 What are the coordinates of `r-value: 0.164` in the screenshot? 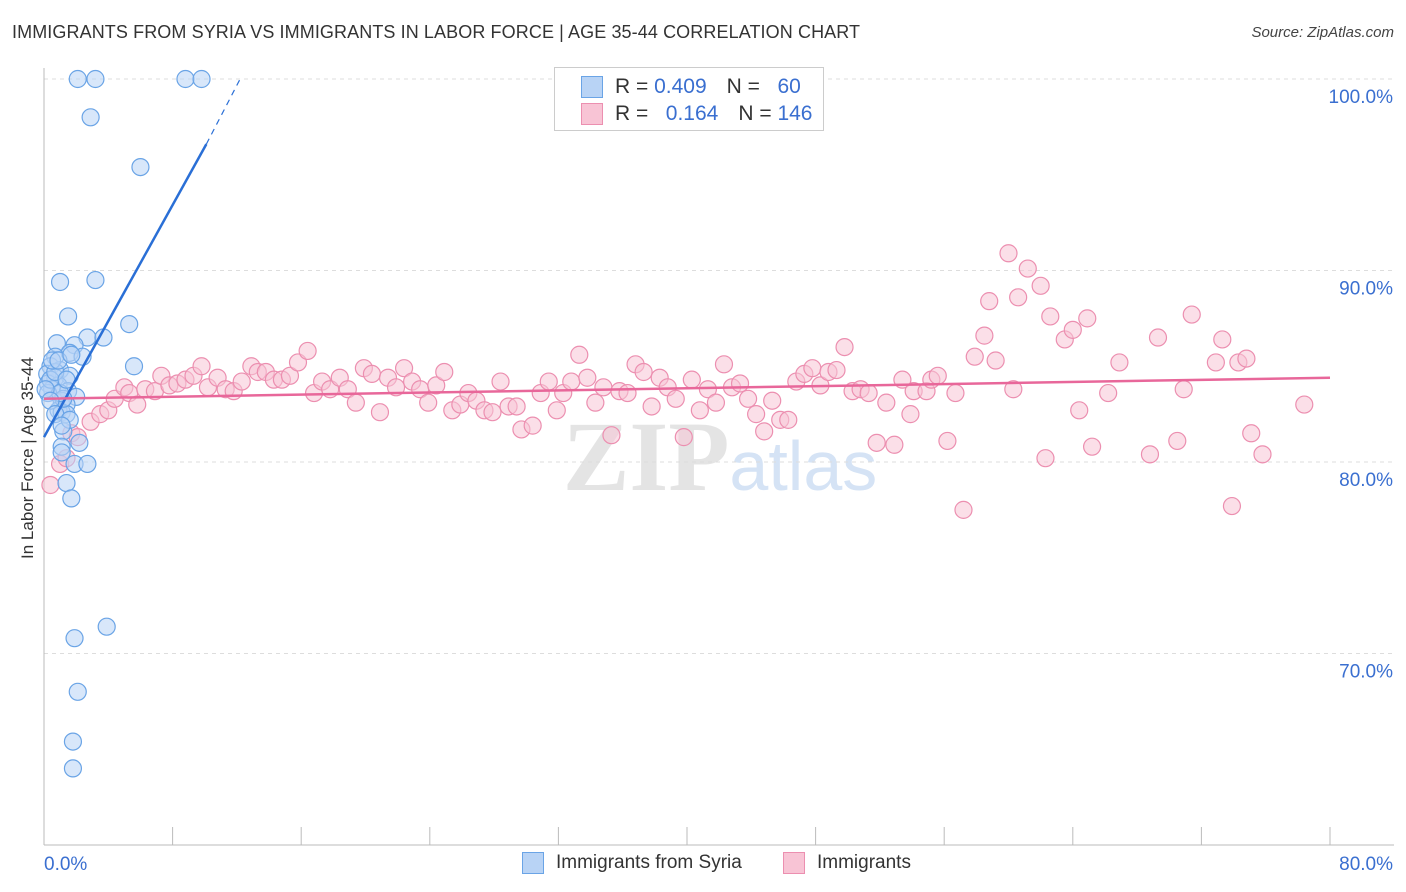 It's located at (692, 113).